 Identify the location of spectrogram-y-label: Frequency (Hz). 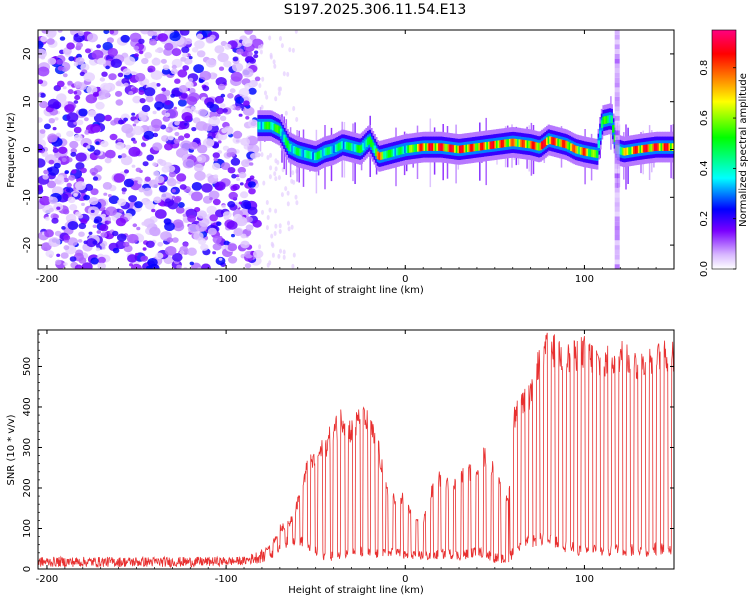
(11, 150).